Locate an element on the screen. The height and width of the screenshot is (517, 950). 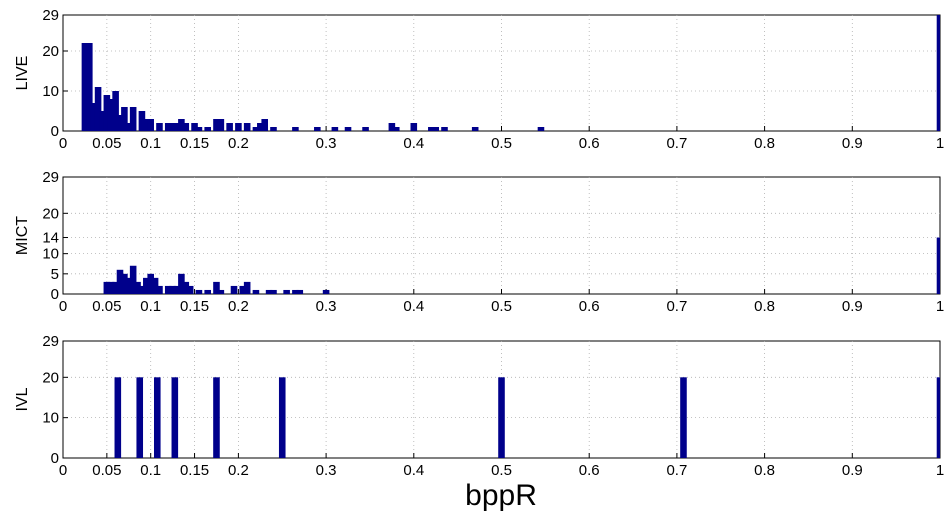
live-x-tick-label: 0.05 is located at coordinates (106, 143).